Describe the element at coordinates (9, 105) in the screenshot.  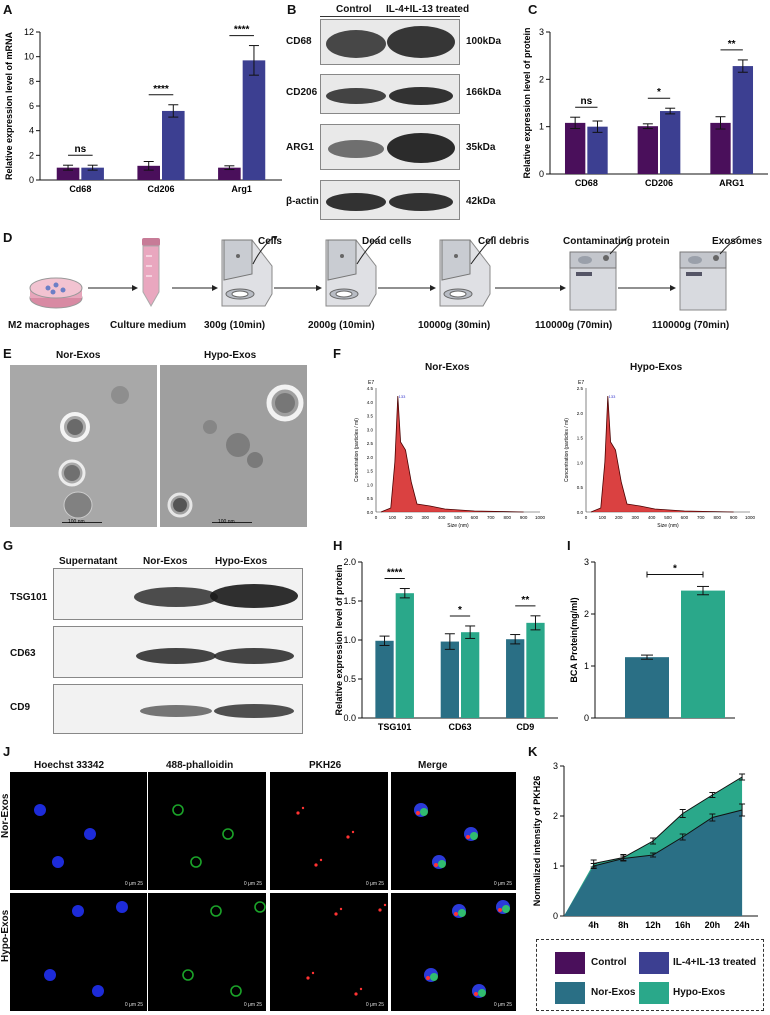
I see `y-axis-label: Relative expression level of mRNA` at that location.